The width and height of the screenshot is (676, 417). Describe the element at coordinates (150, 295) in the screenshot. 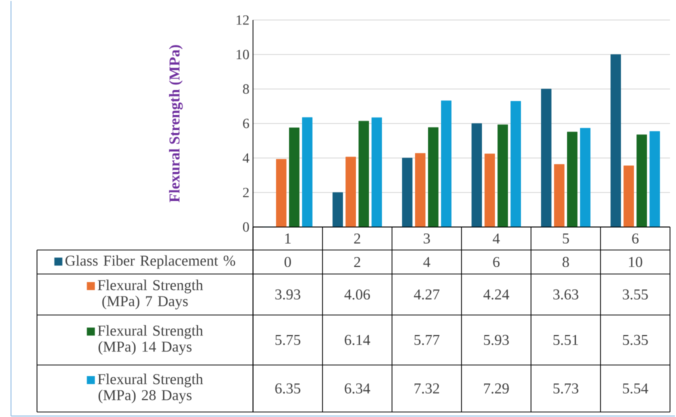

I see `legend-label: Flexural Strength (MPa) 7 Days` at that location.